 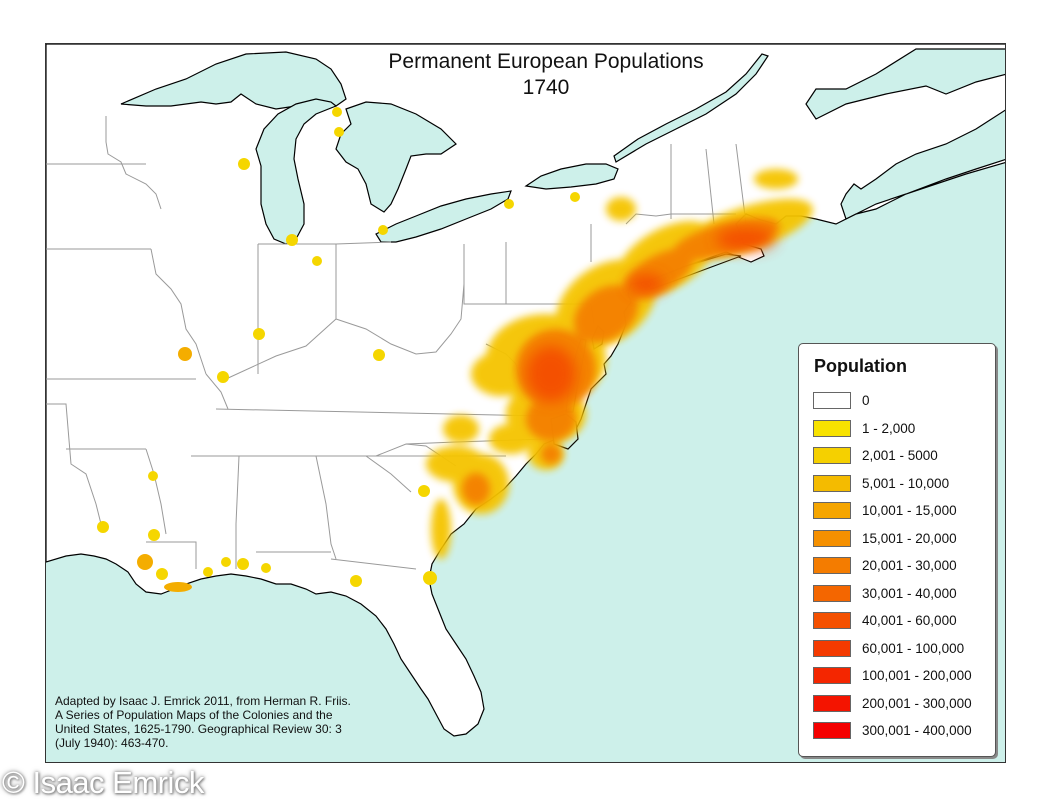 What do you see at coordinates (909, 565) in the screenshot?
I see `legend-label: 20,001 - 30,000` at bounding box center [909, 565].